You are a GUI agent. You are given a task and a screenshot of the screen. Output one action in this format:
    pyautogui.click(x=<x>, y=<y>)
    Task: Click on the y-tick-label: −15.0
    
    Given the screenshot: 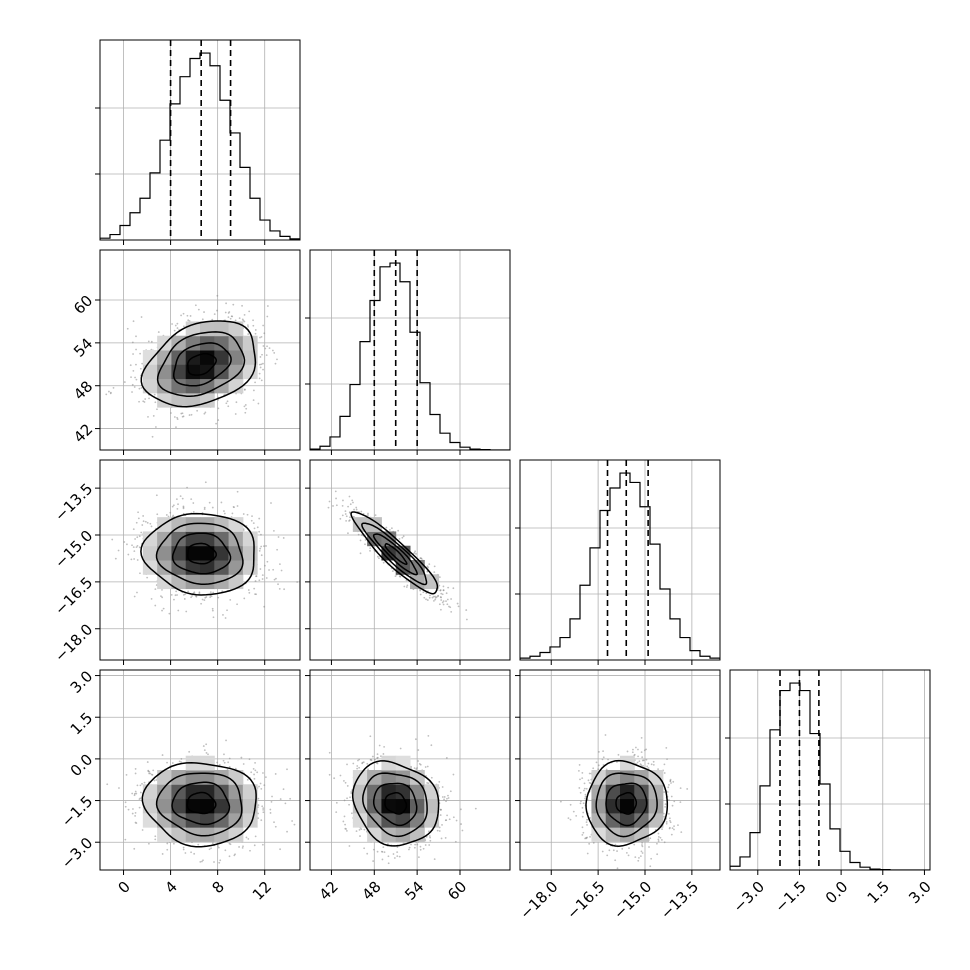 What is the action you would take?
    pyautogui.click(x=73, y=549)
    